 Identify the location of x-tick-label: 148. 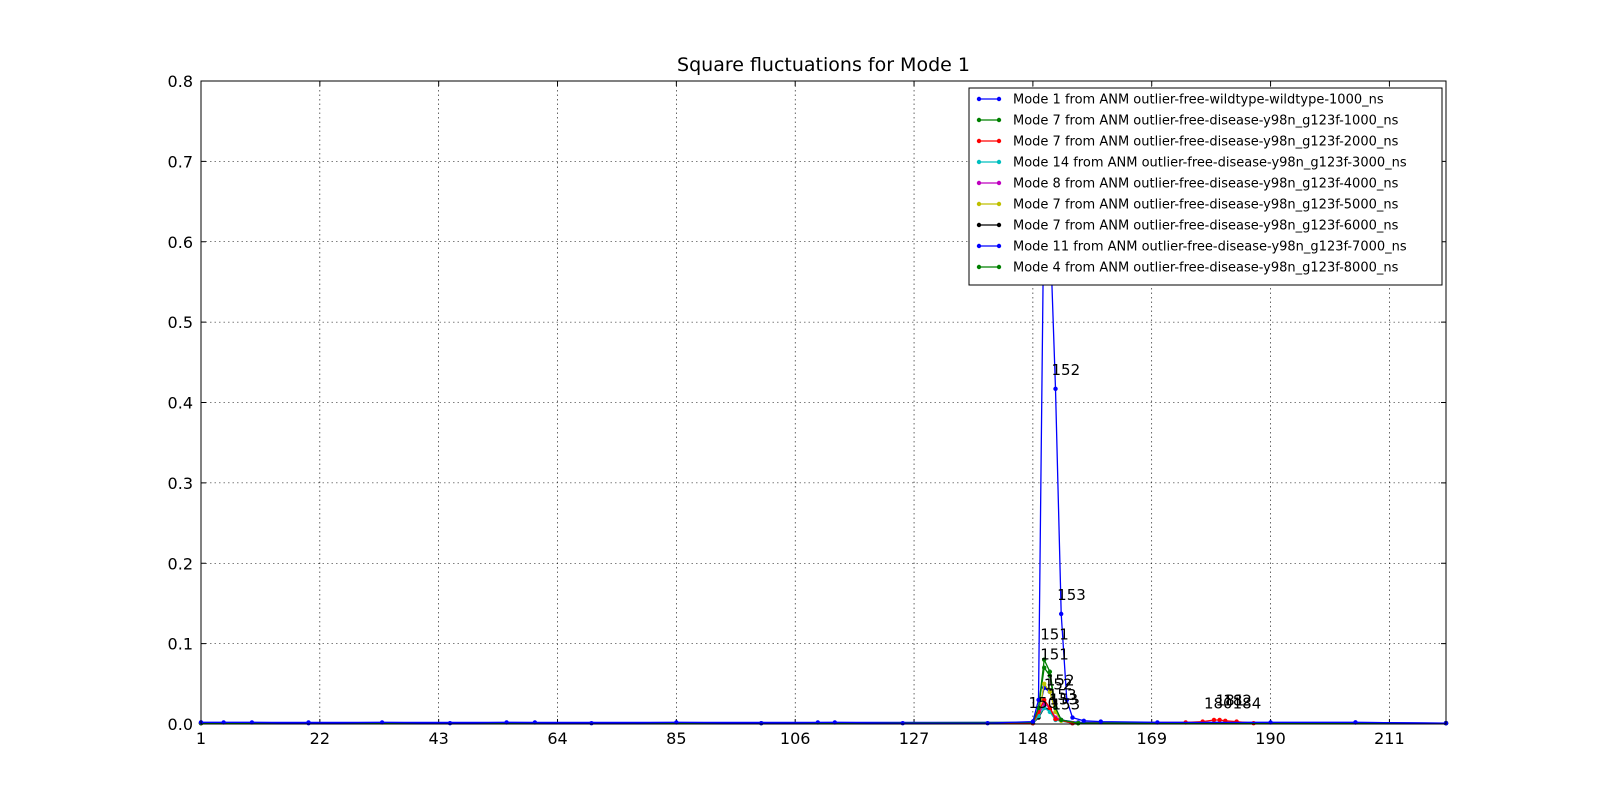
(1033, 738).